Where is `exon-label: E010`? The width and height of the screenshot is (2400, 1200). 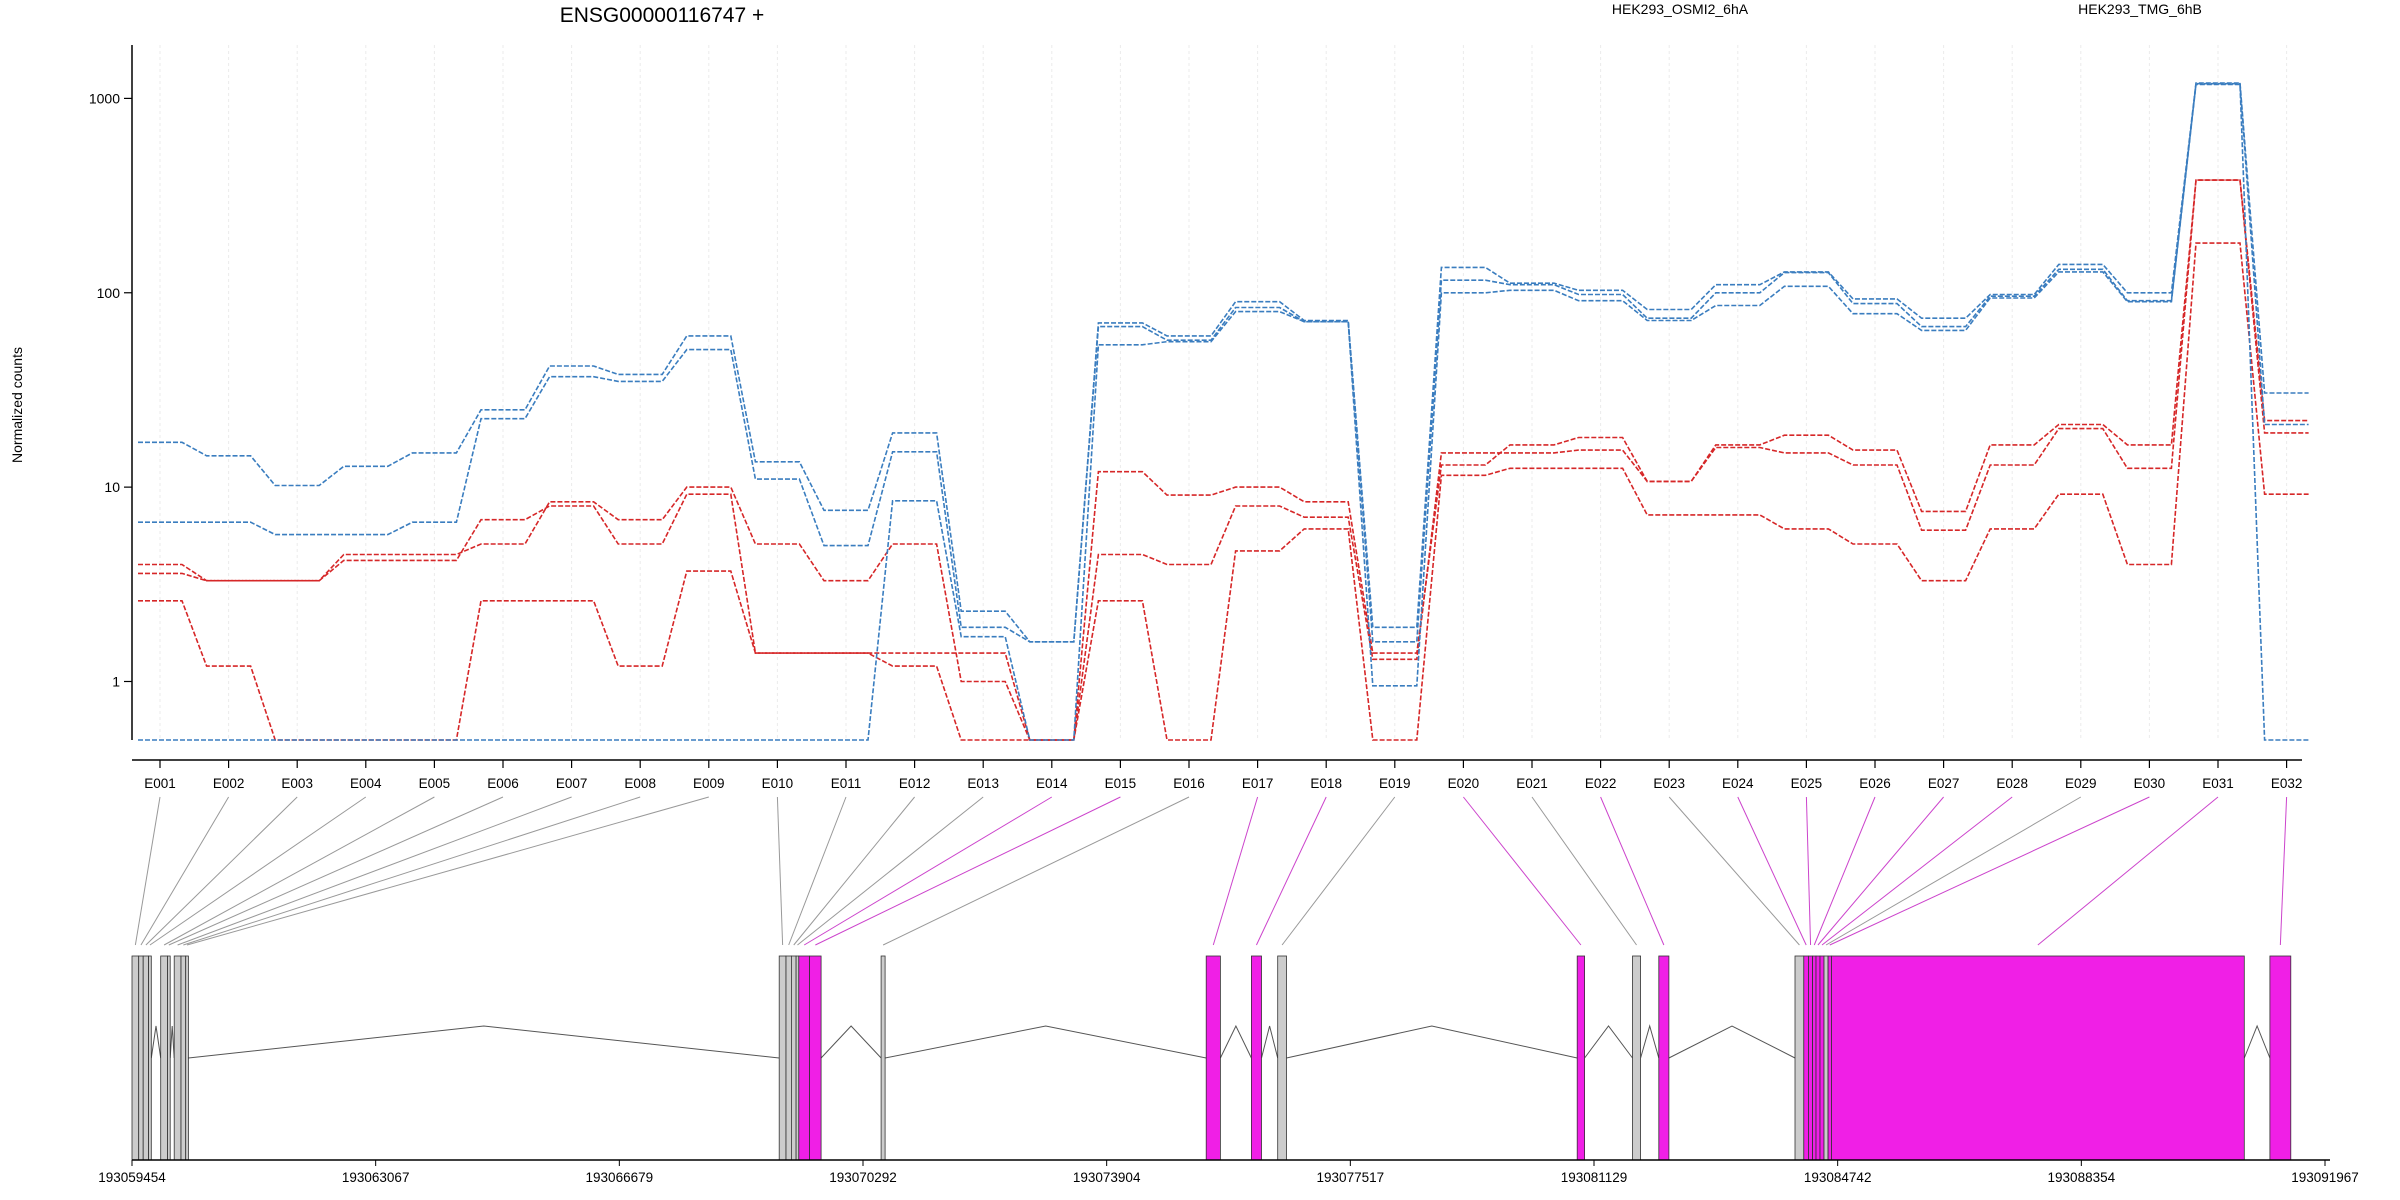
exon-label: E010 is located at coordinates (778, 783).